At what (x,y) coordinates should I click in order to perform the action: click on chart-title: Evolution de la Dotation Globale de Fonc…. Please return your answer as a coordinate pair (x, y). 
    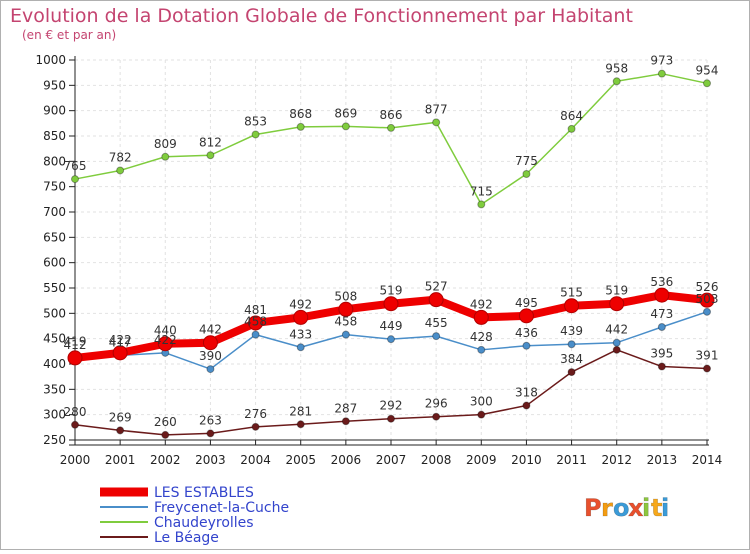
    Looking at the image, I should click on (321, 16).